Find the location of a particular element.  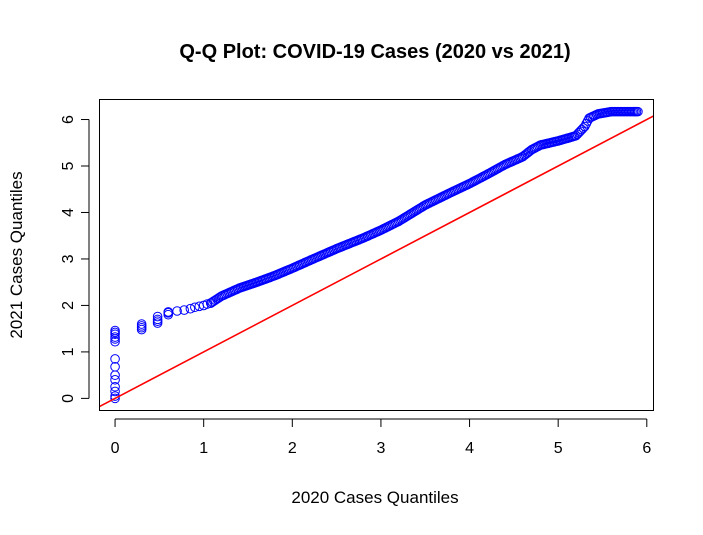

y-axis-label: 2021 Cases Quantiles is located at coordinates (16, 254).